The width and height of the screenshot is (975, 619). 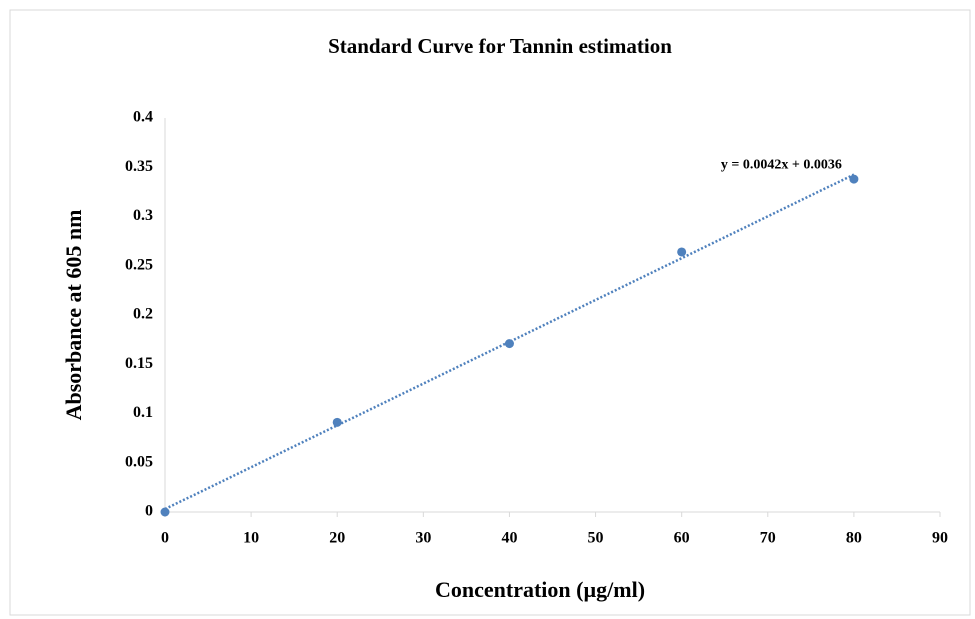 What do you see at coordinates (682, 538) in the screenshot?
I see `x-tick-label: 60` at bounding box center [682, 538].